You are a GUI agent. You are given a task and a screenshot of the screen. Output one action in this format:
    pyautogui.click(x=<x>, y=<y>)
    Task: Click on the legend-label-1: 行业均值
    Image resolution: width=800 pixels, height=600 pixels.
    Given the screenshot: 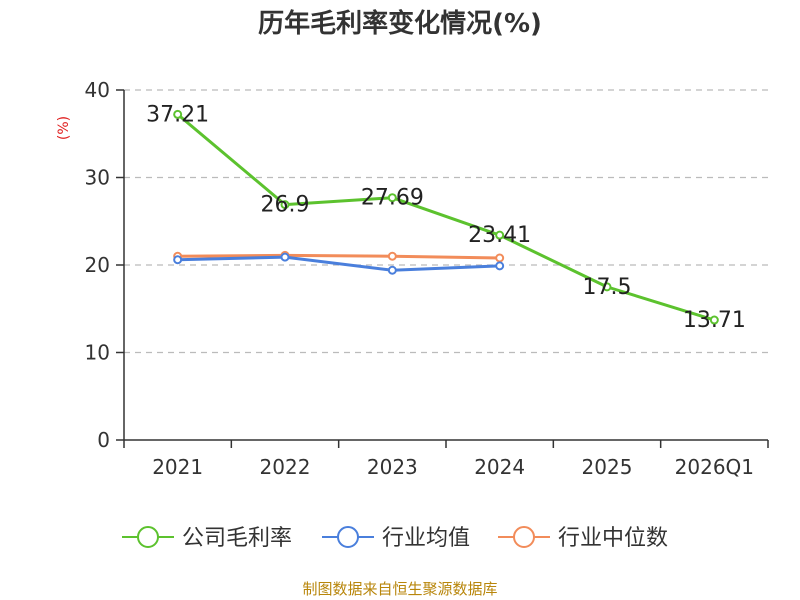 What is the action you would take?
    pyautogui.click(x=426, y=538)
    